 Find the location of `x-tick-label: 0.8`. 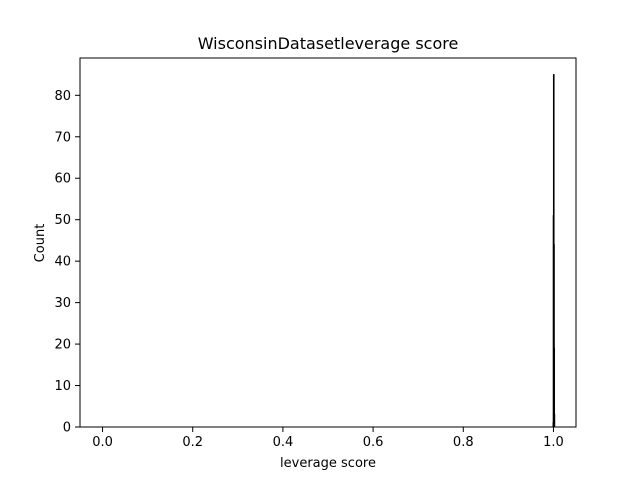

x-tick-label: 0.8 is located at coordinates (463, 442).